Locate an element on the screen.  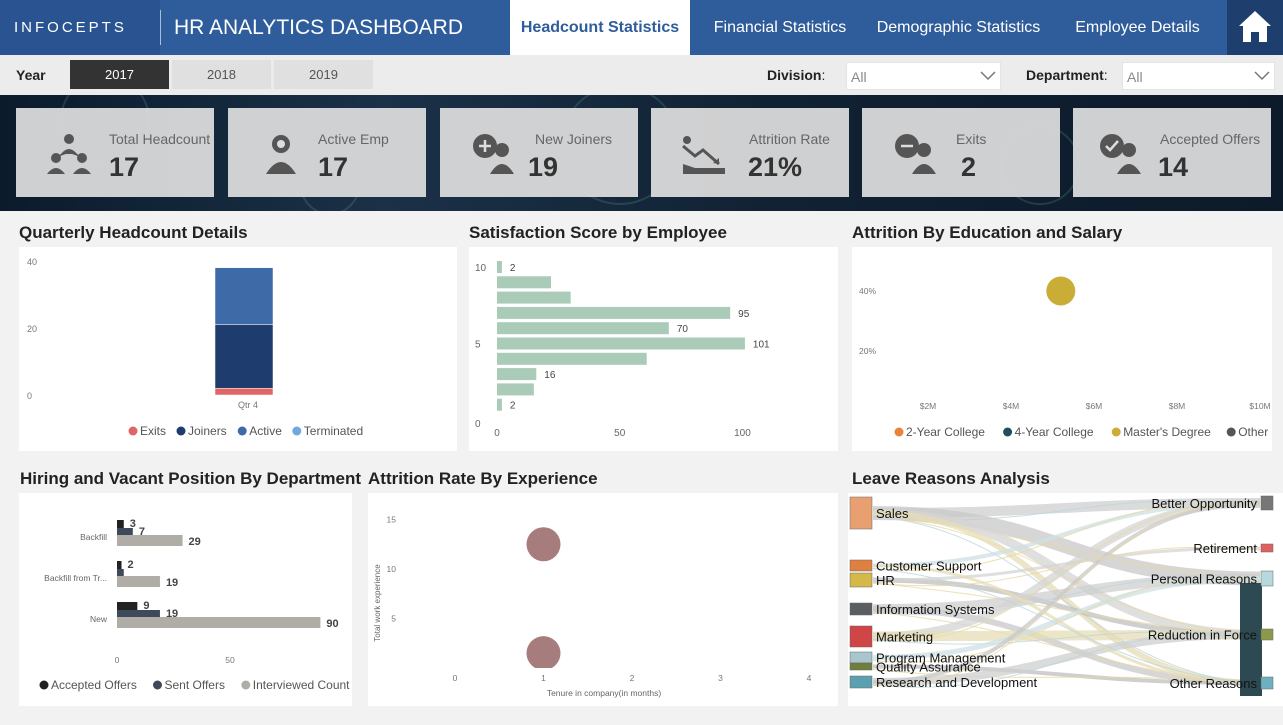
legend-label: Interviewed Count is located at coordinates (301, 685).